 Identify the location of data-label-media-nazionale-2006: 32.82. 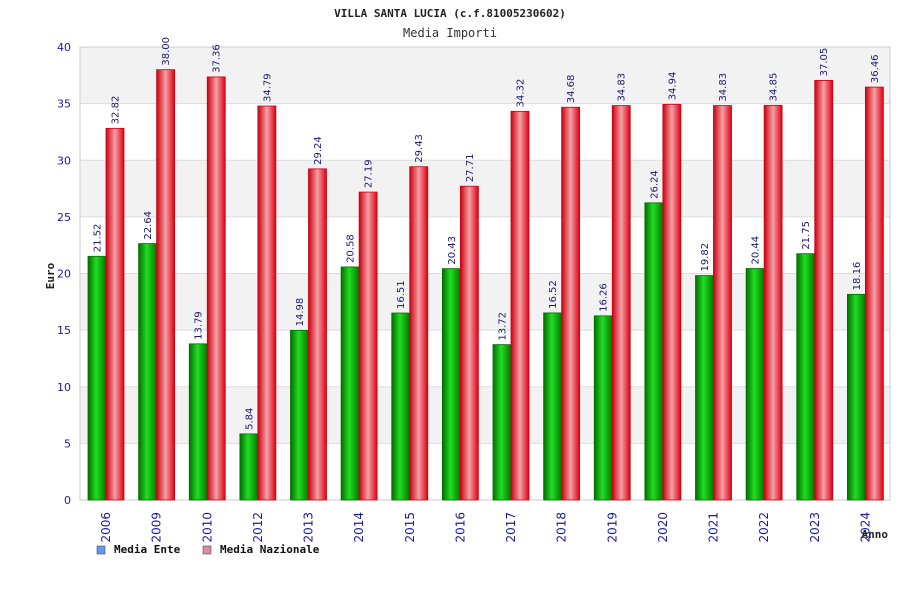
(116, 110).